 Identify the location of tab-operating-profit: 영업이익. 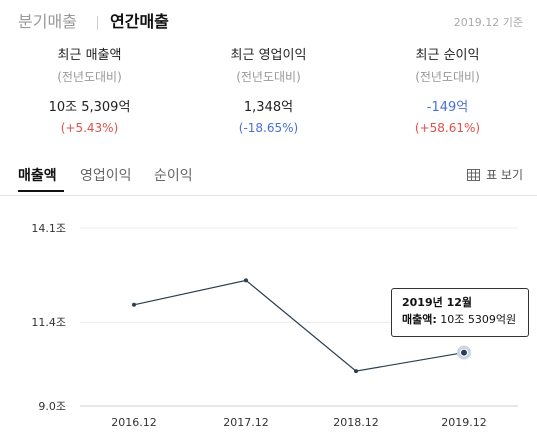
(106, 176).